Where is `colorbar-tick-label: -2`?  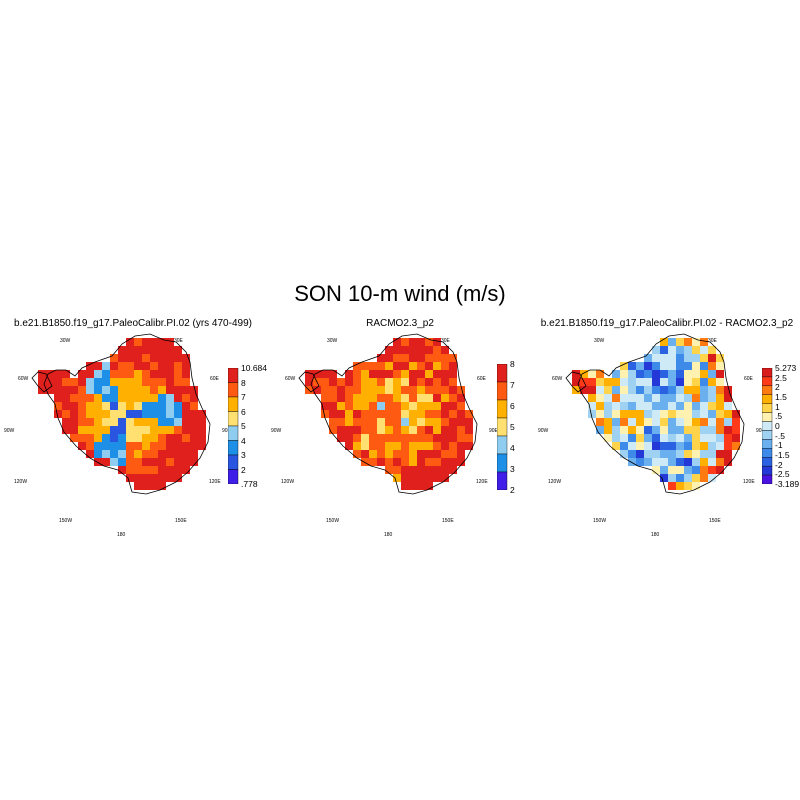 colorbar-tick-label: -2 is located at coordinates (779, 464).